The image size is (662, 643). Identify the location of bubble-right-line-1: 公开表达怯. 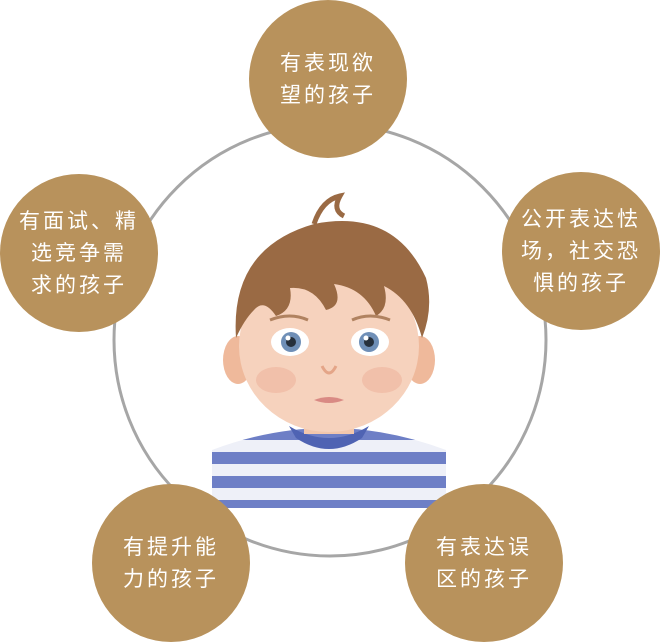
(581, 219).